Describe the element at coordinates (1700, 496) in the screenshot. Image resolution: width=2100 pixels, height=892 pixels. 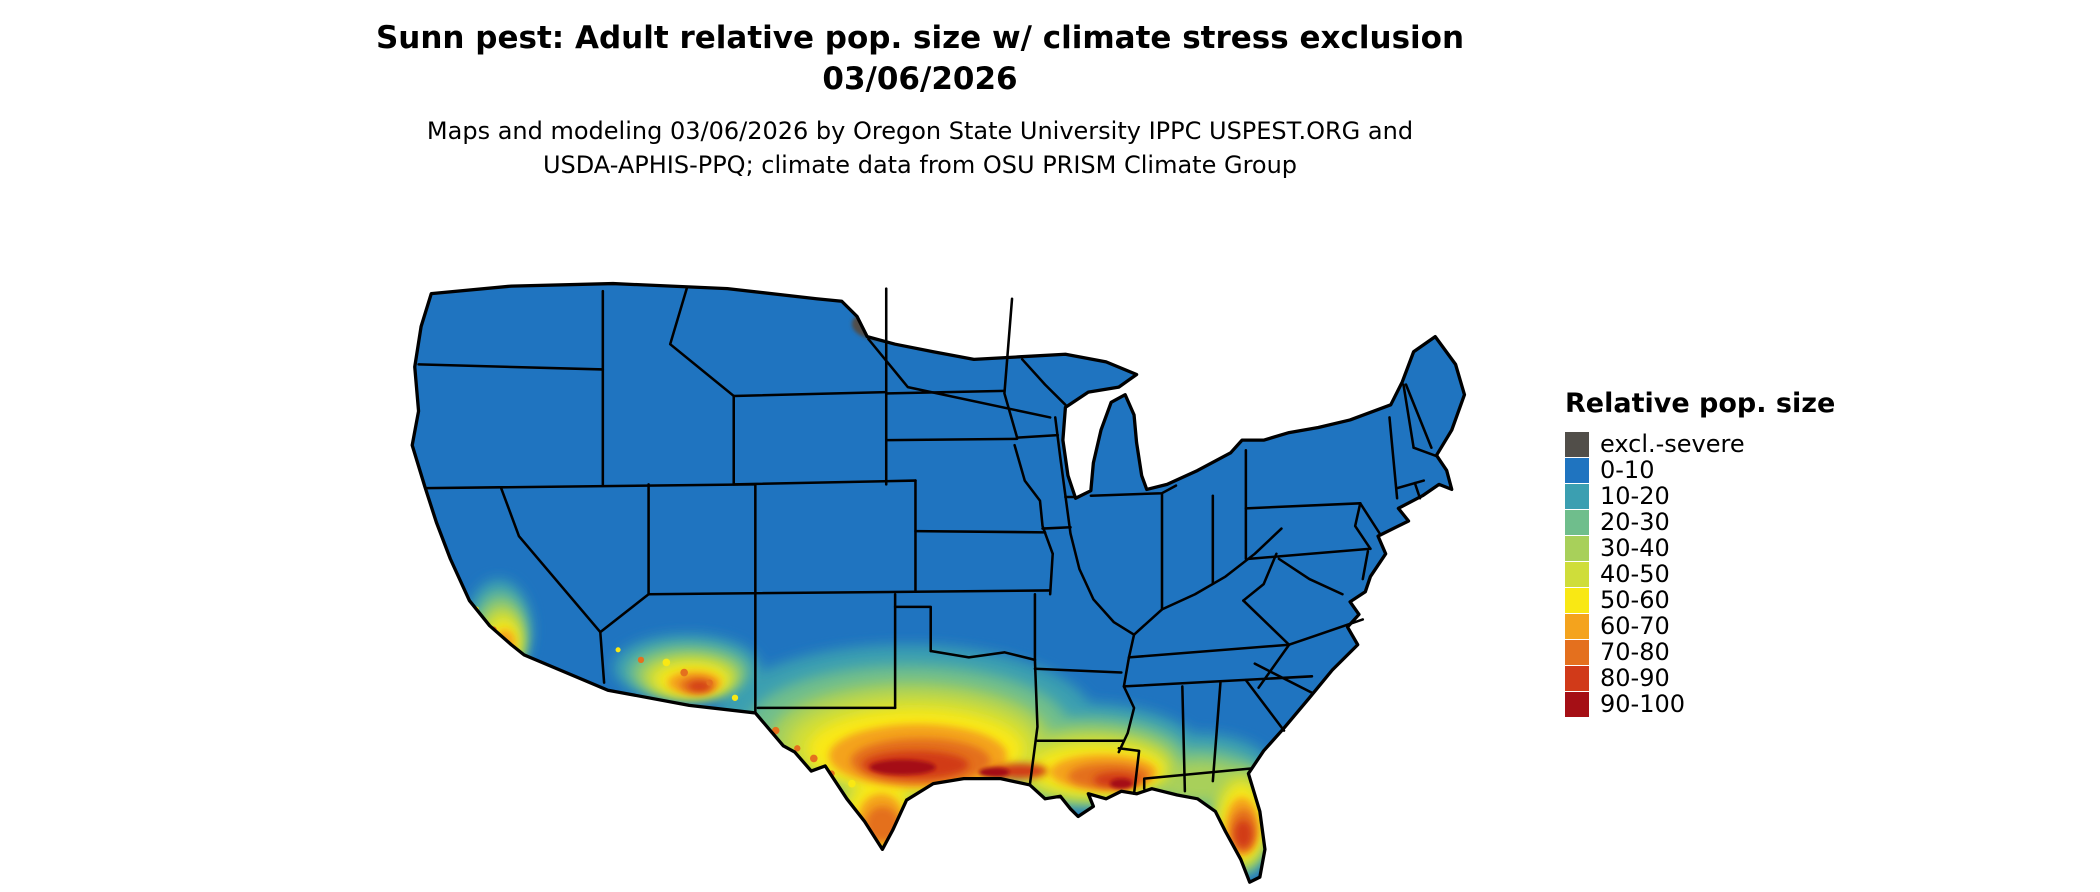
I see `legend-item: 10-20` at that location.